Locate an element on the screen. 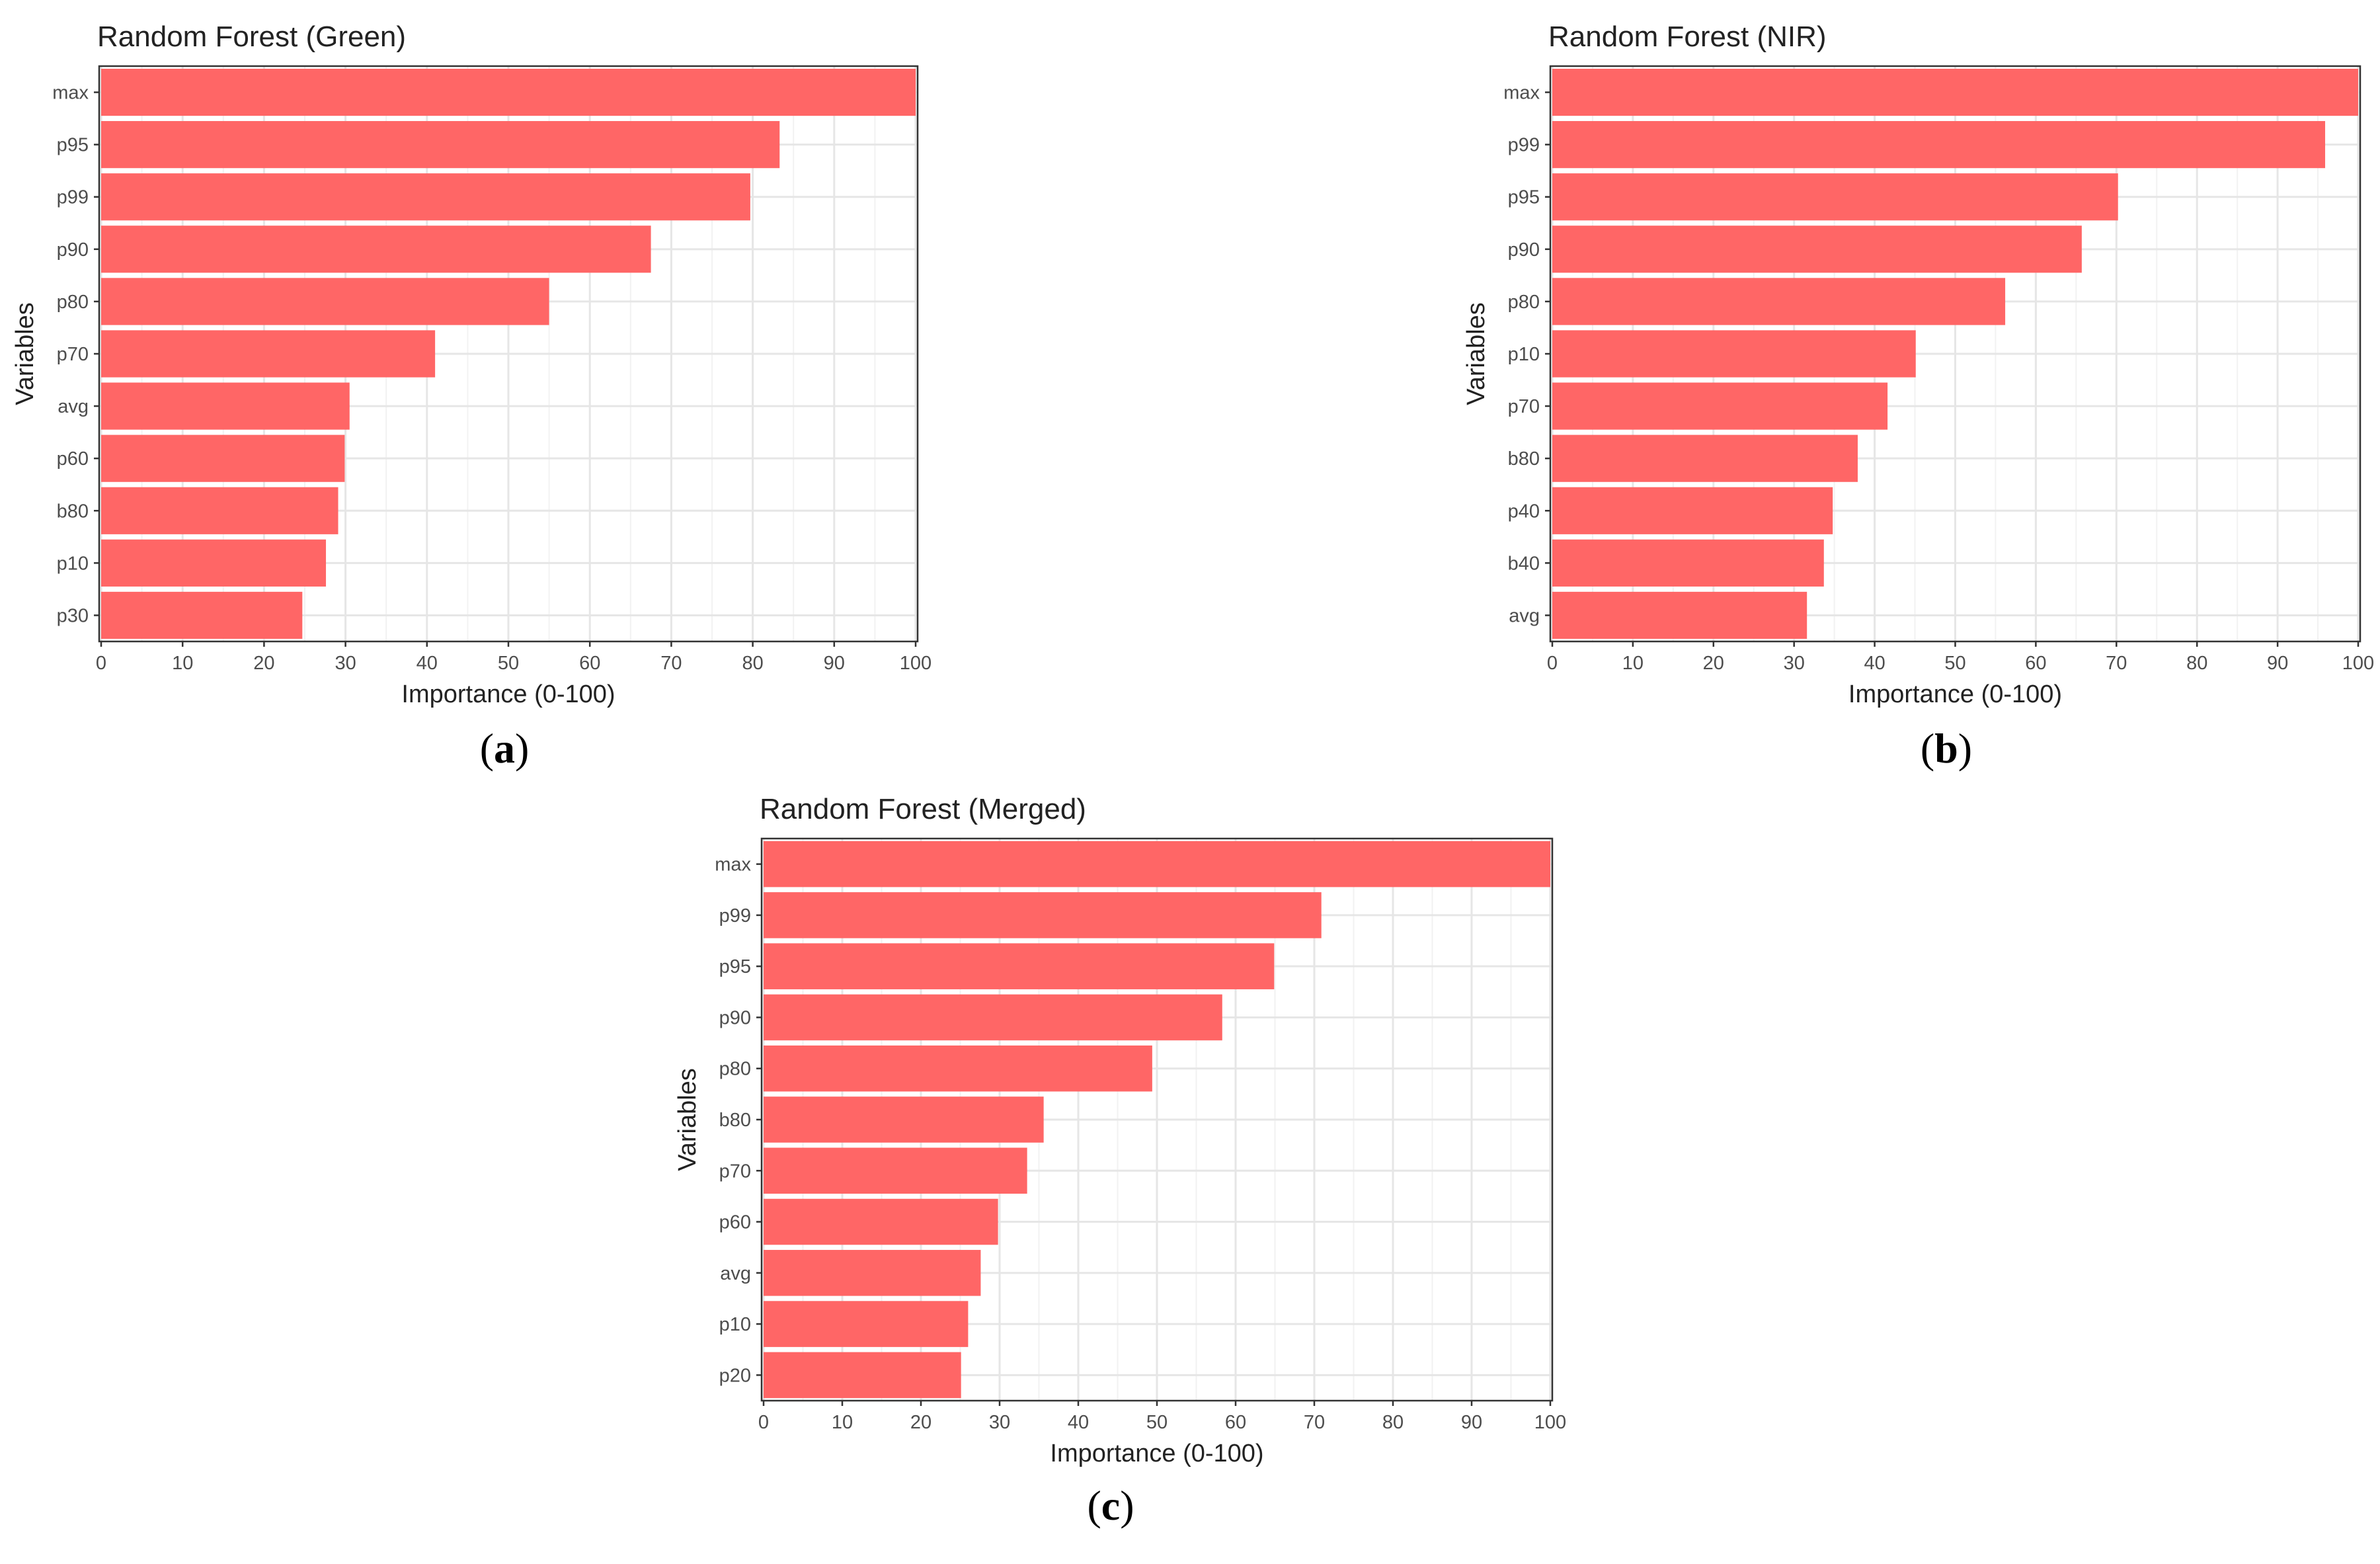  bar-p30 is located at coordinates (202, 615).